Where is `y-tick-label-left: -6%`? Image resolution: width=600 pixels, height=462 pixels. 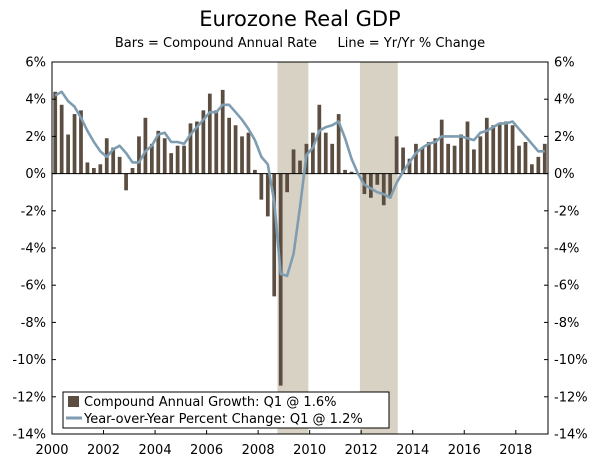 y-tick-label-left: -6% is located at coordinates (33, 286).